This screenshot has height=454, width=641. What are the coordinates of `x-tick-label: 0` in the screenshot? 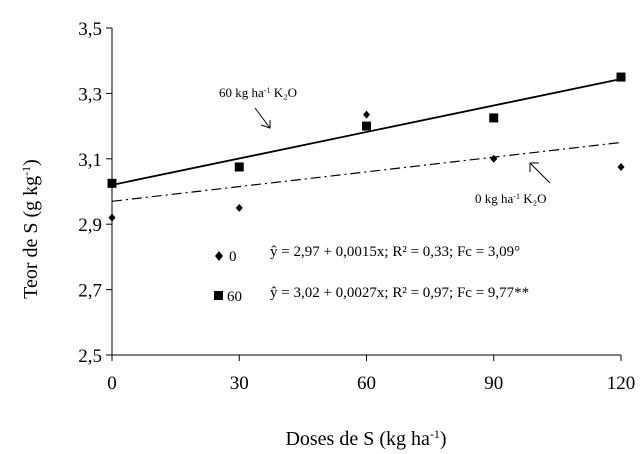 It's located at (112, 383).